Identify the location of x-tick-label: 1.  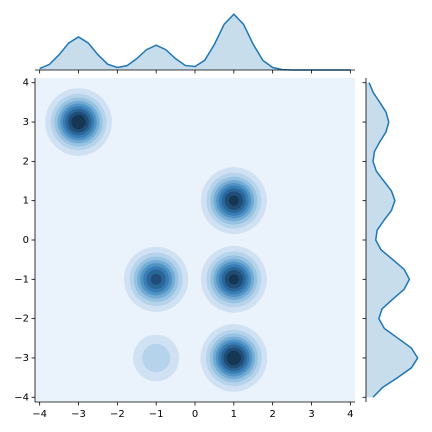
(234, 414).